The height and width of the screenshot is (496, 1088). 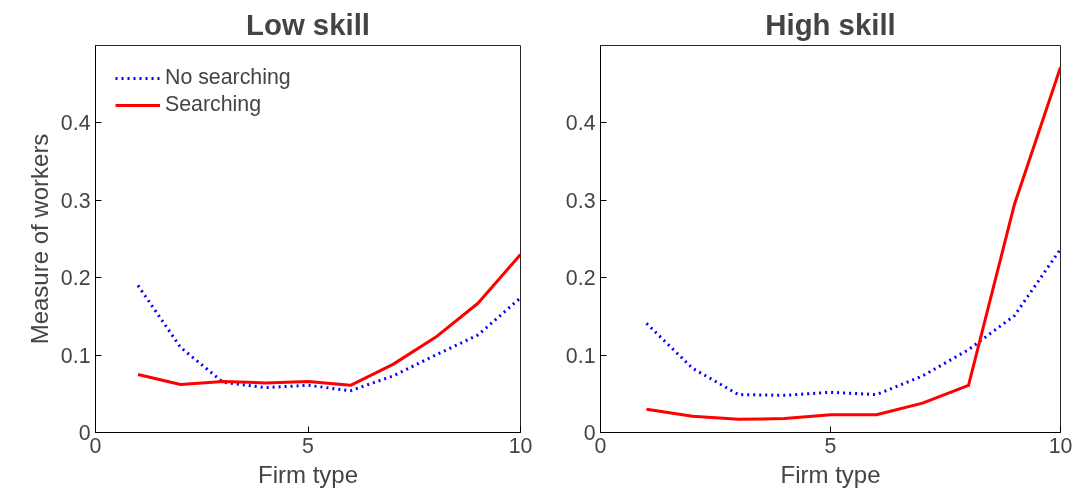 What do you see at coordinates (39, 239) in the screenshot?
I see `y-axis-title: Measure of workers` at bounding box center [39, 239].